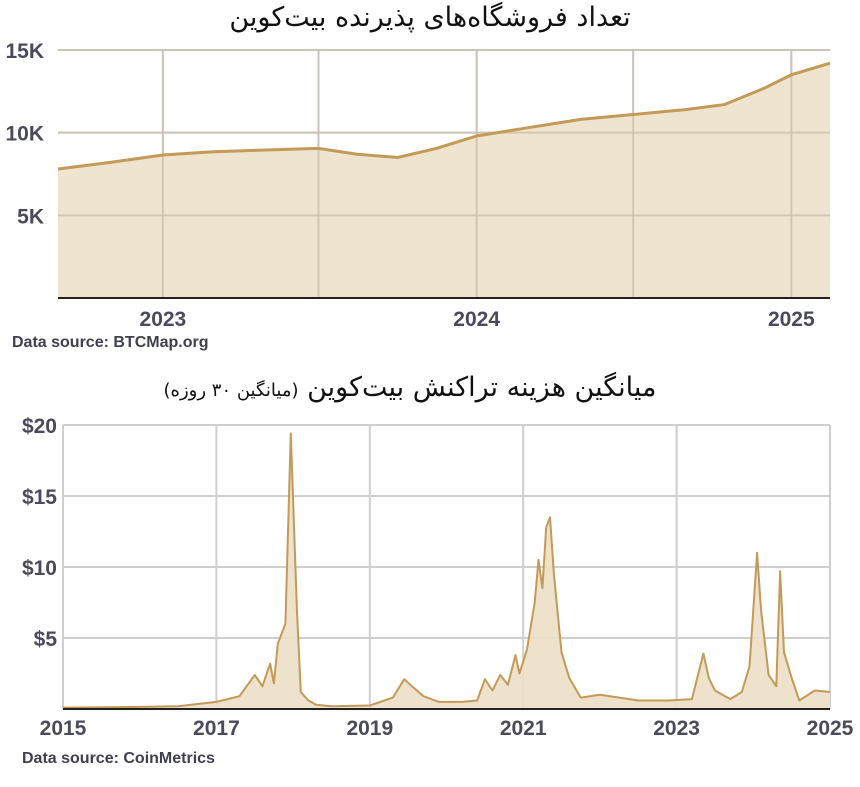  I want to click on y-tick-label: $5, so click(46, 639).